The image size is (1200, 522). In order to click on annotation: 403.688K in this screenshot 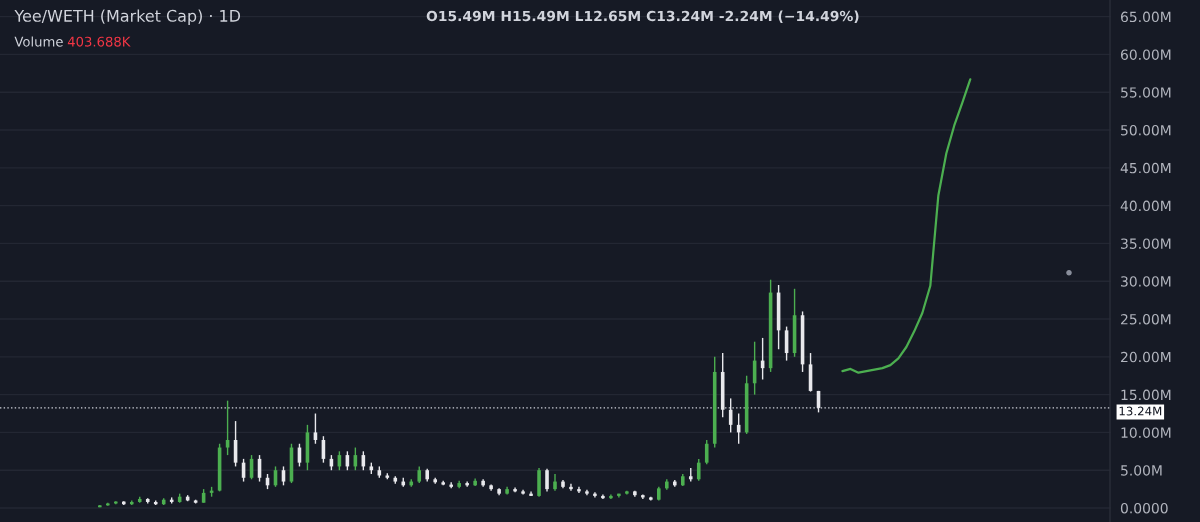, I will do `click(99, 41)`.